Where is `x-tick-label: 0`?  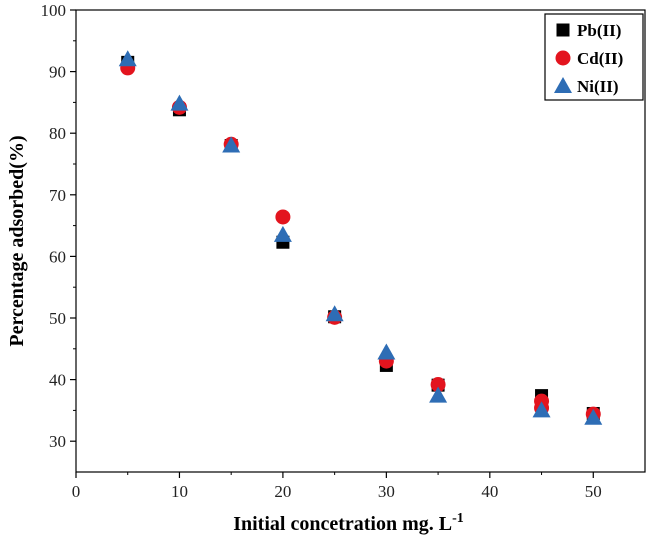 x-tick-label: 0 is located at coordinates (76, 491).